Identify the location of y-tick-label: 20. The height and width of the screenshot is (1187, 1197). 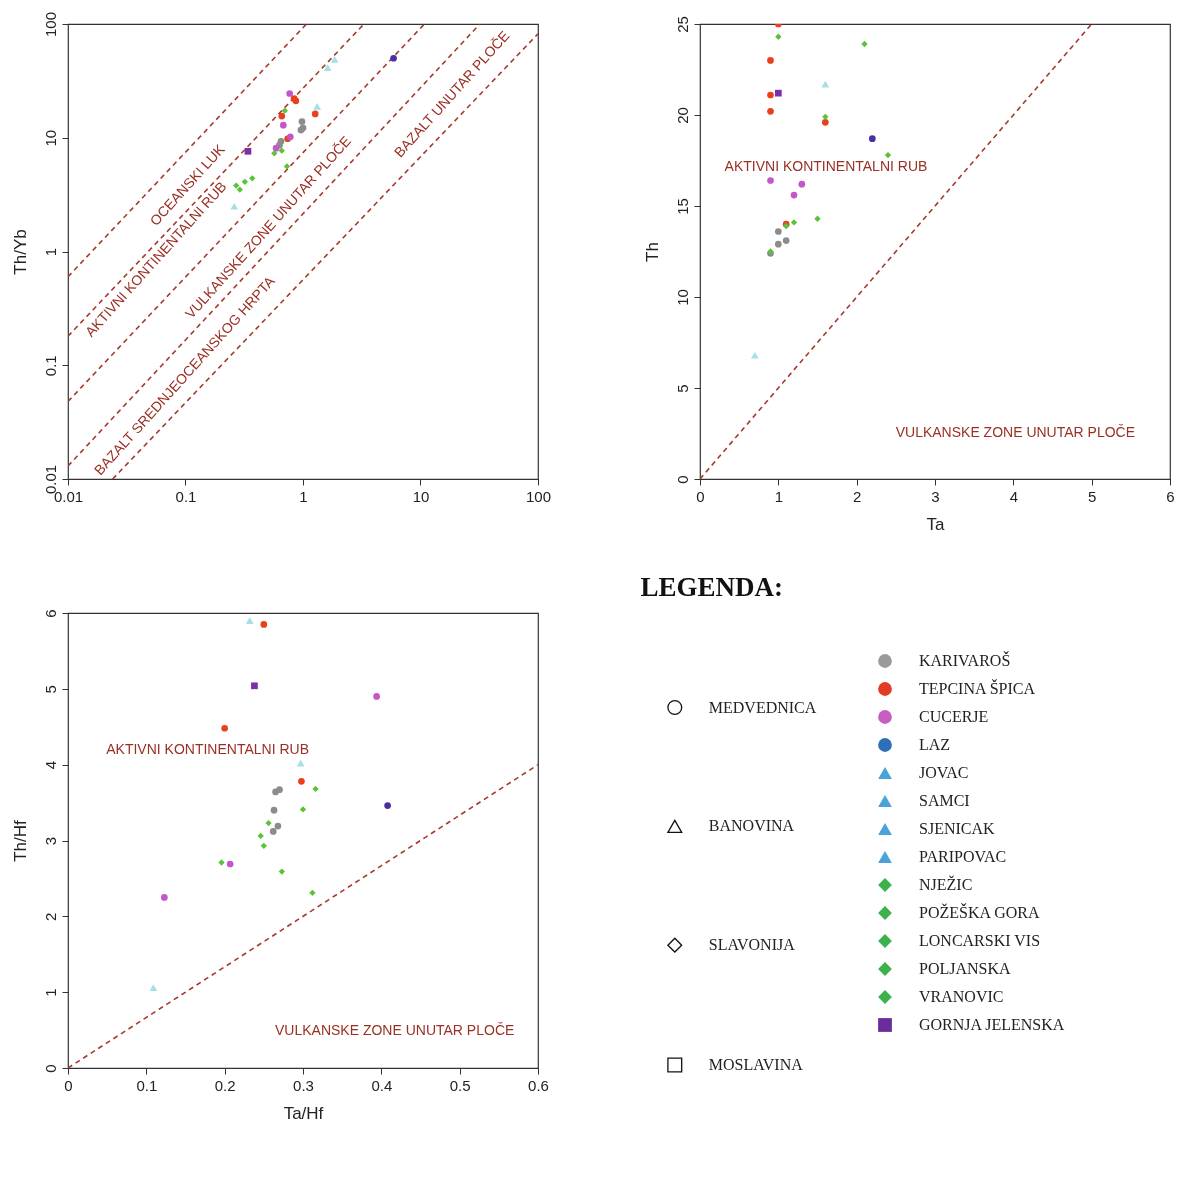
(682, 115).